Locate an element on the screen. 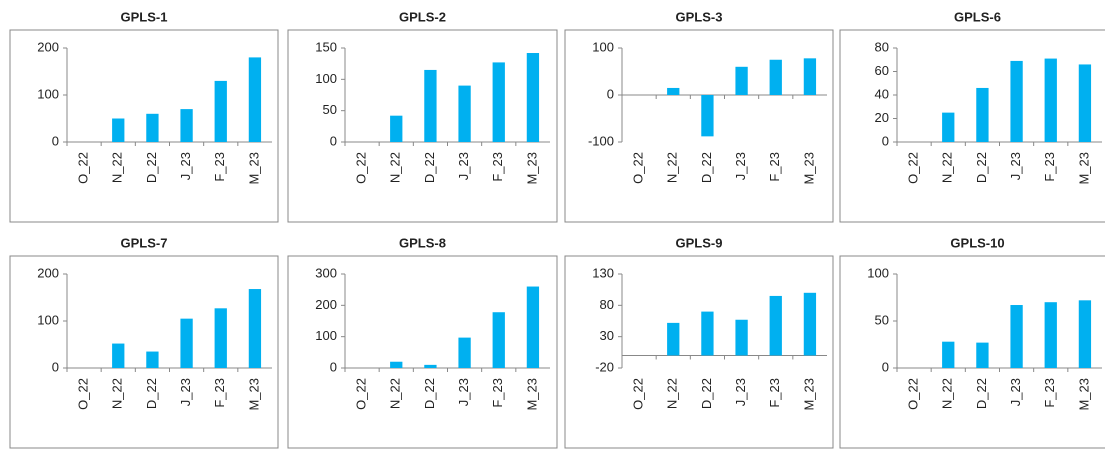 The height and width of the screenshot is (450, 1105). y-tick-label: 150 is located at coordinates (326, 46).